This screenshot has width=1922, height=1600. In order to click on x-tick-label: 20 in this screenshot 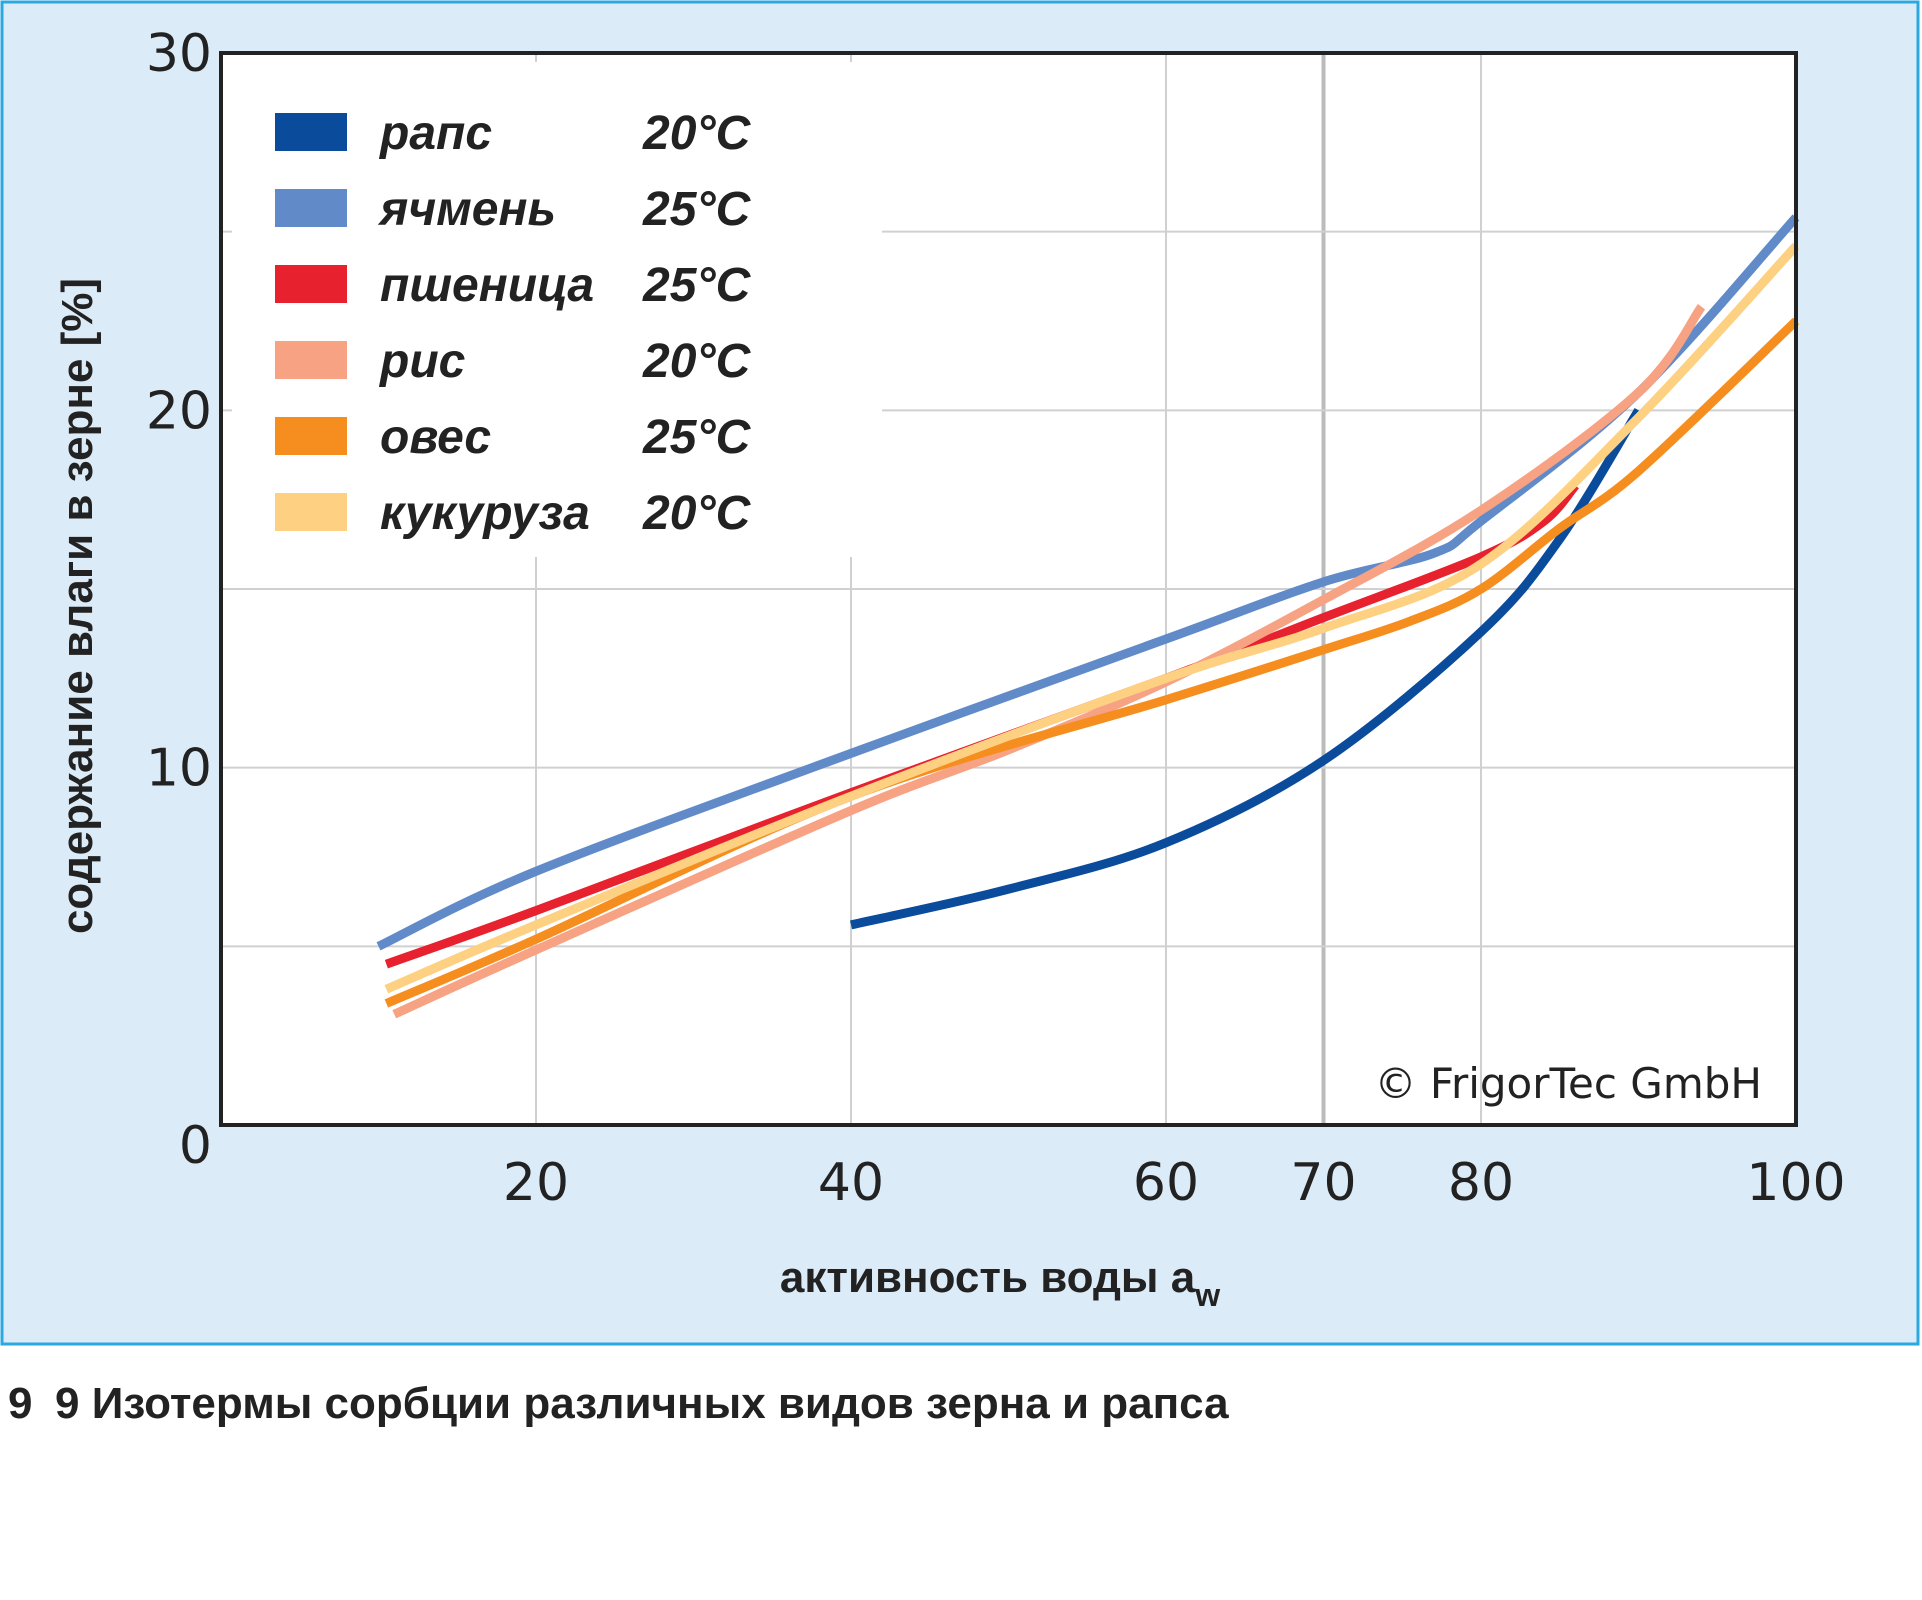, I will do `click(536, 1183)`.